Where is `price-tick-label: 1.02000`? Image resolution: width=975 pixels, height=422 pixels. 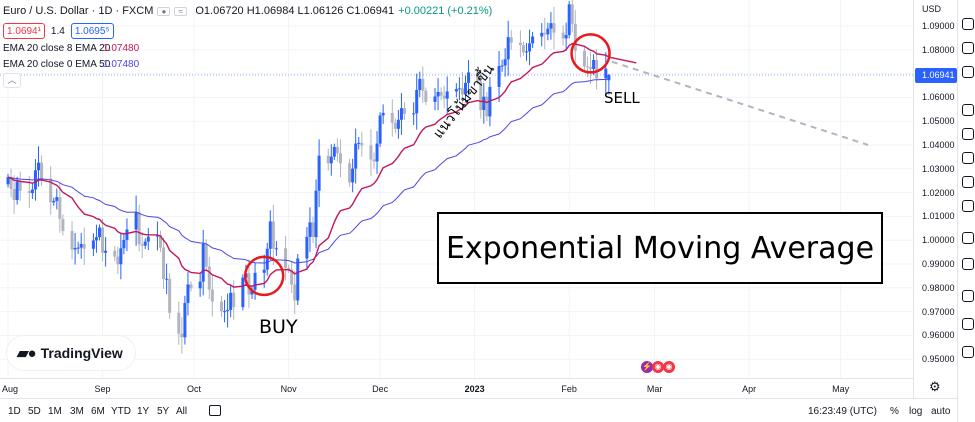
price-tick-label: 1.02000 is located at coordinates (938, 192).